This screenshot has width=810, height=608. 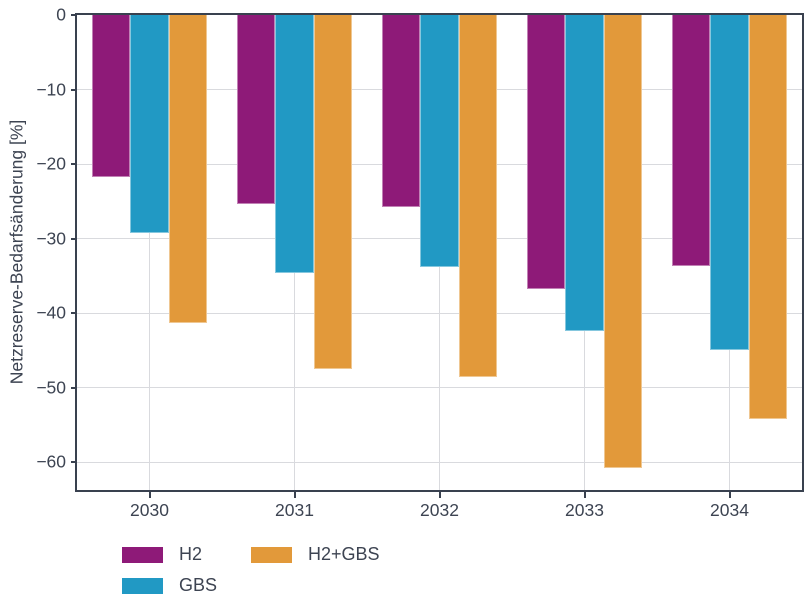 What do you see at coordinates (584, 510) in the screenshot?
I see `x-tick-label: 2033` at bounding box center [584, 510].